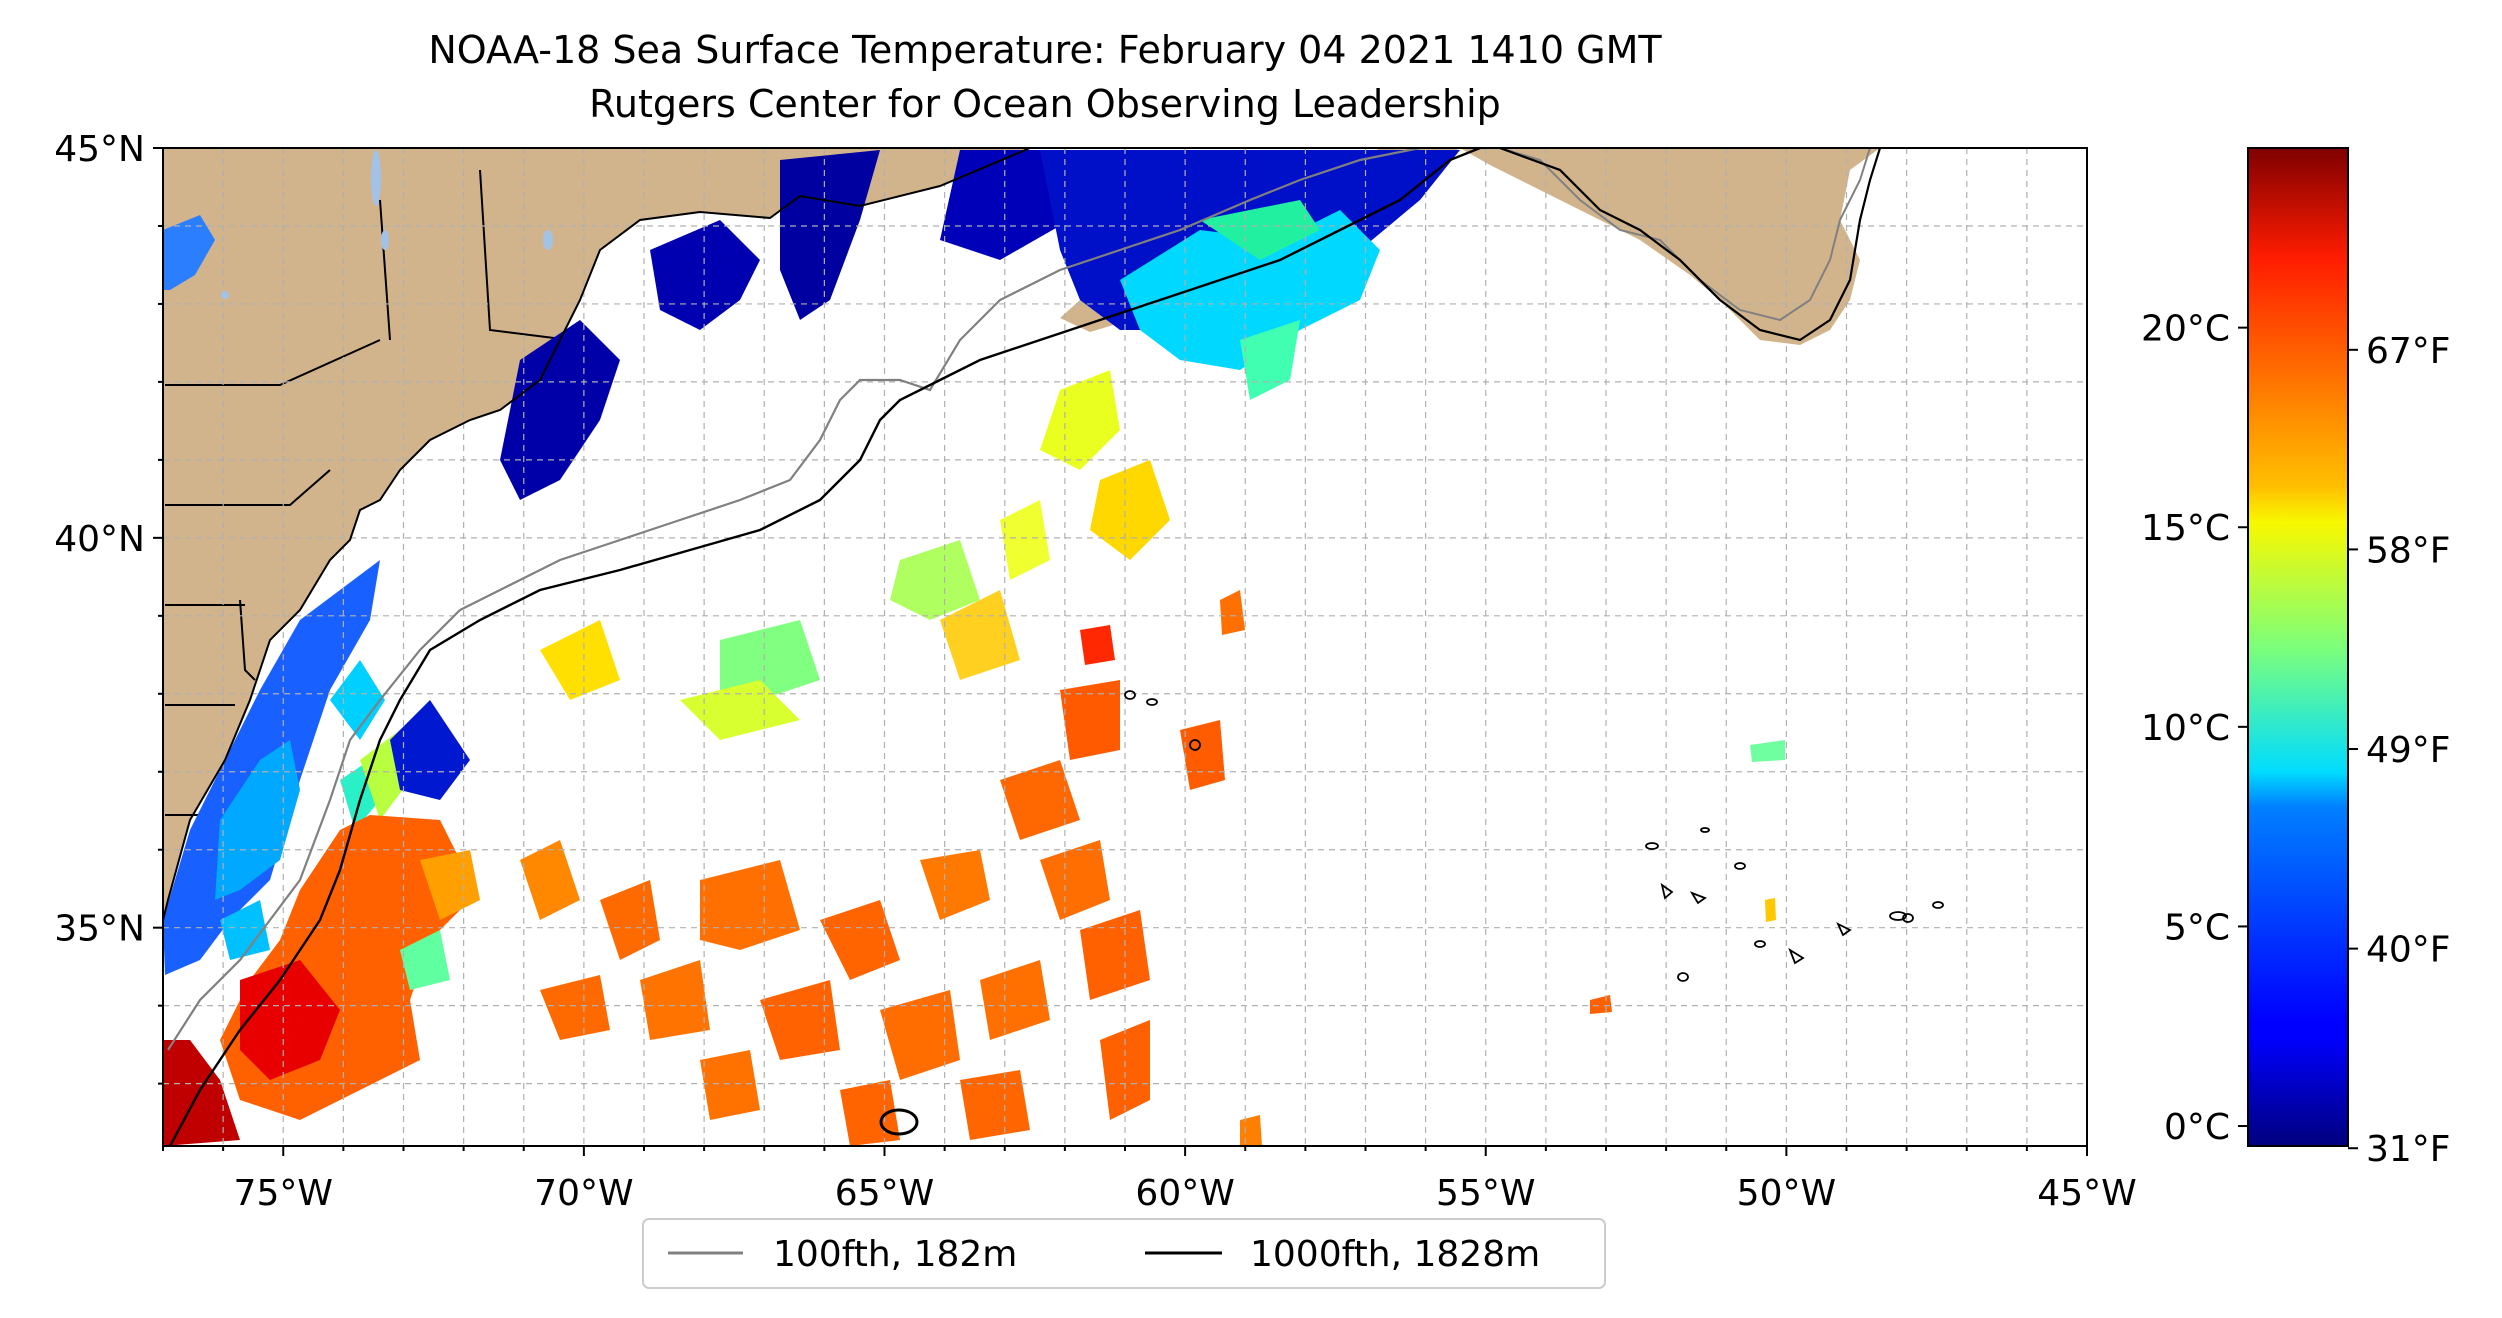  I want to click on lat-tick-label: 40°N, so click(99, 539).